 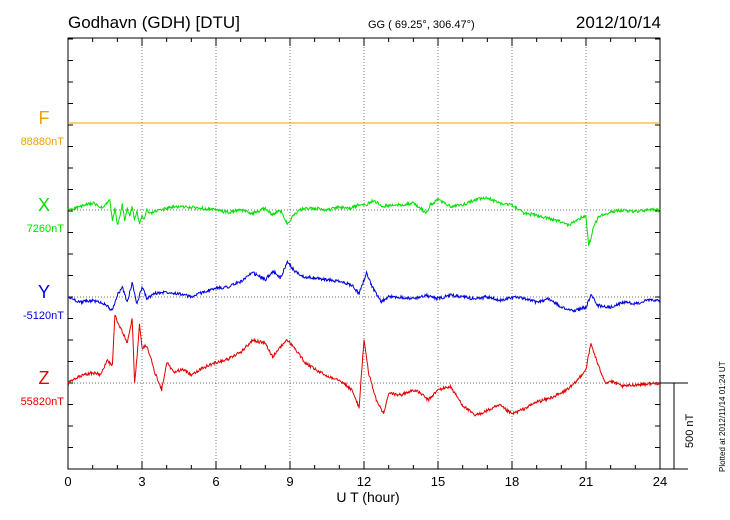 What do you see at coordinates (722, 416) in the screenshot?
I see `plotted-timestamp: Plotted at 2012/11/14 01:24 UT` at bounding box center [722, 416].